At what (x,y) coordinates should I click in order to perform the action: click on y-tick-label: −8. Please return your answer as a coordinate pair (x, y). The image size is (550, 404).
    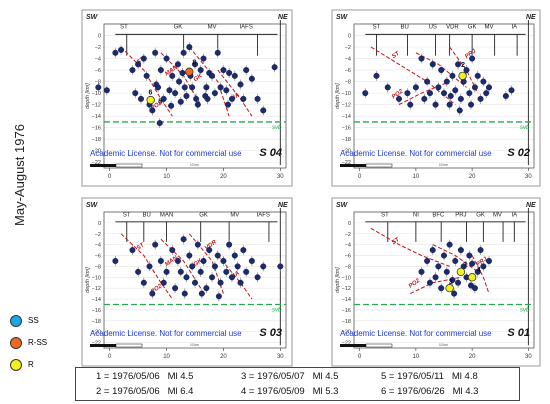
    Looking at the image, I should click on (98, 83).